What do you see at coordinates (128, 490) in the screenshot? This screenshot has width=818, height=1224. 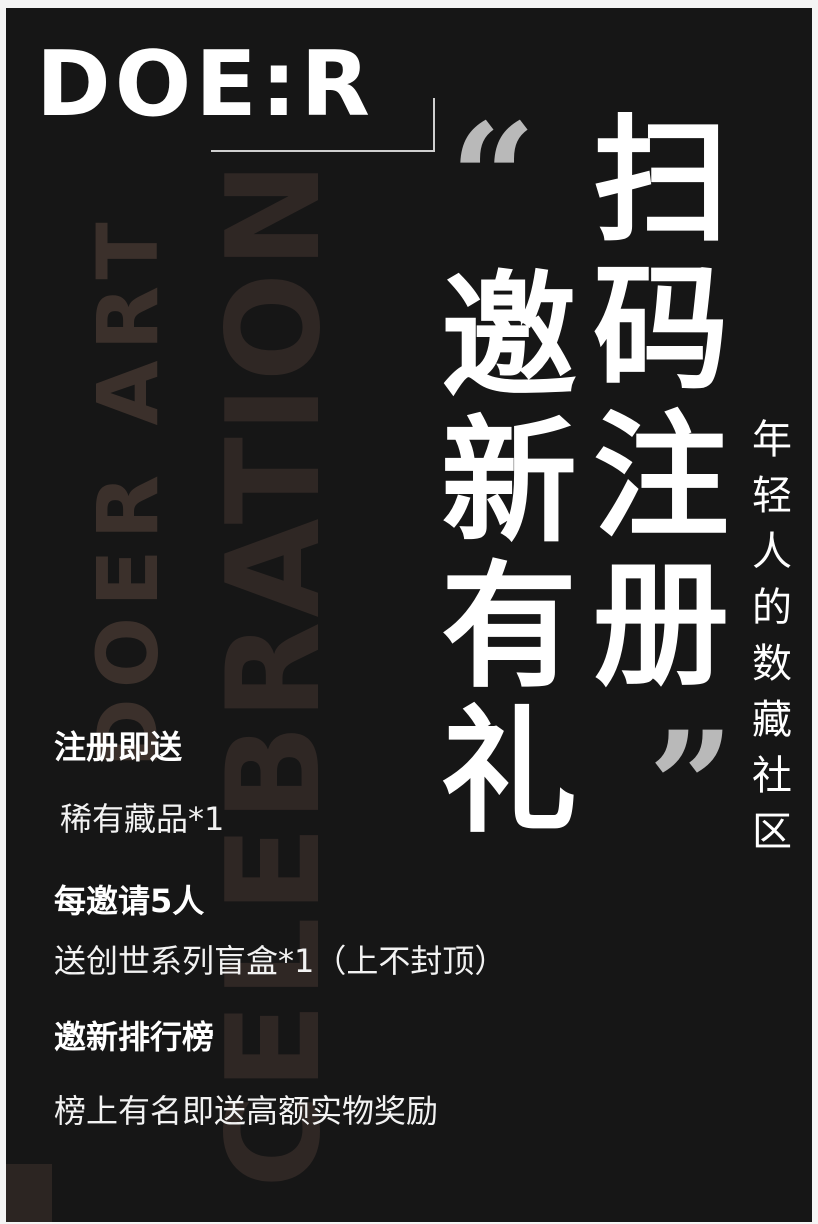 I see `watermark-doer-art: DOER ART` at bounding box center [128, 490].